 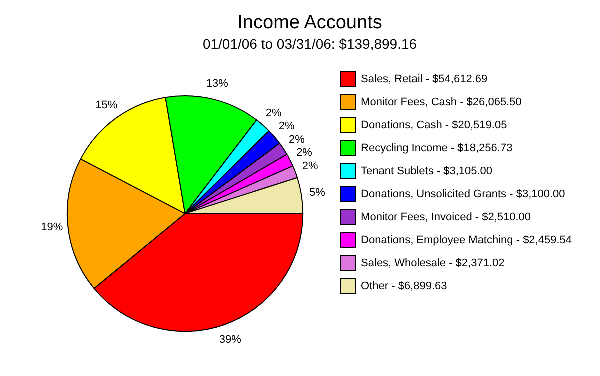 What do you see at coordinates (424, 80) in the screenshot?
I see `legend-label: Sales, Retail - $54,612.69` at bounding box center [424, 80].